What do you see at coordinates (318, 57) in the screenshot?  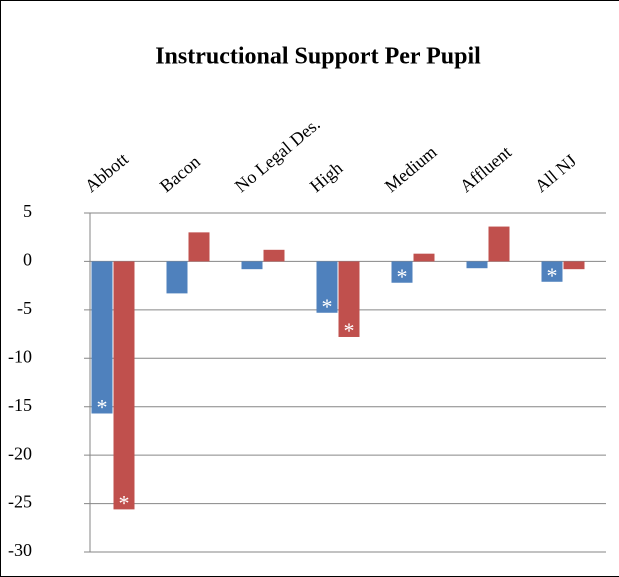 I see `chart-title: Instructional Support Per Pupil` at bounding box center [318, 57].